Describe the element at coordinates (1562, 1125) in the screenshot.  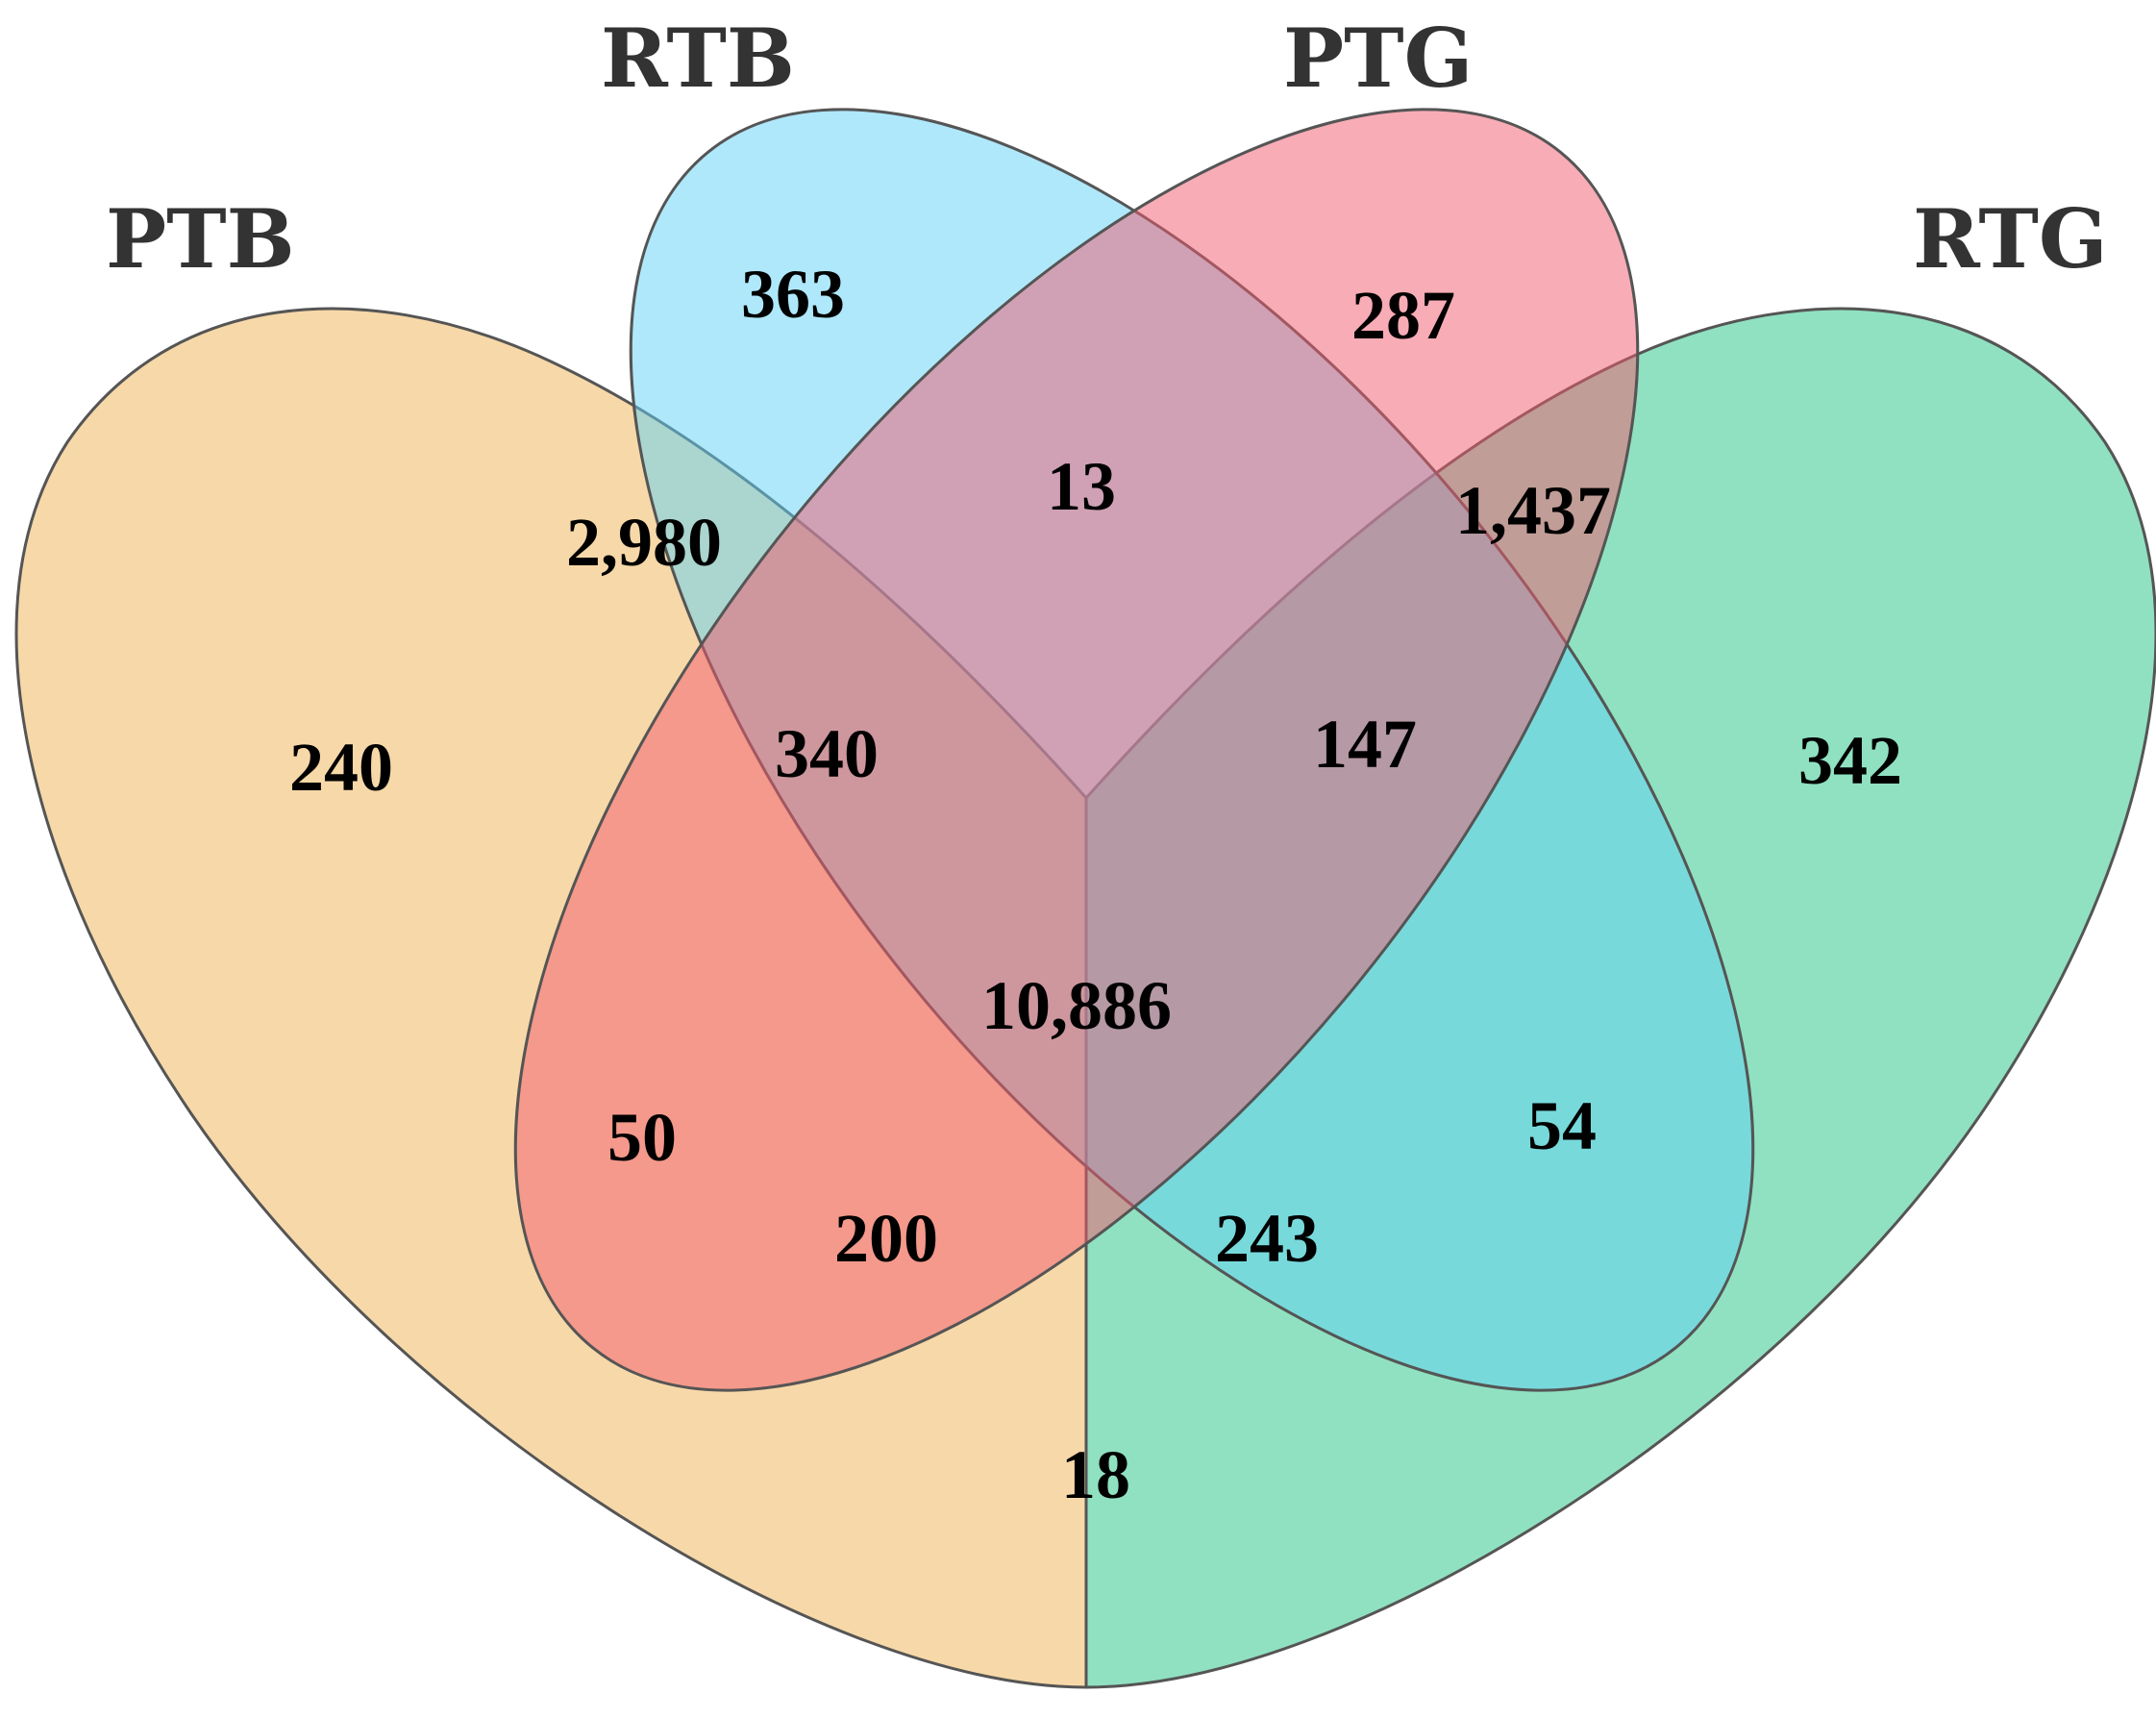
I see `region-value: 54` at that location.